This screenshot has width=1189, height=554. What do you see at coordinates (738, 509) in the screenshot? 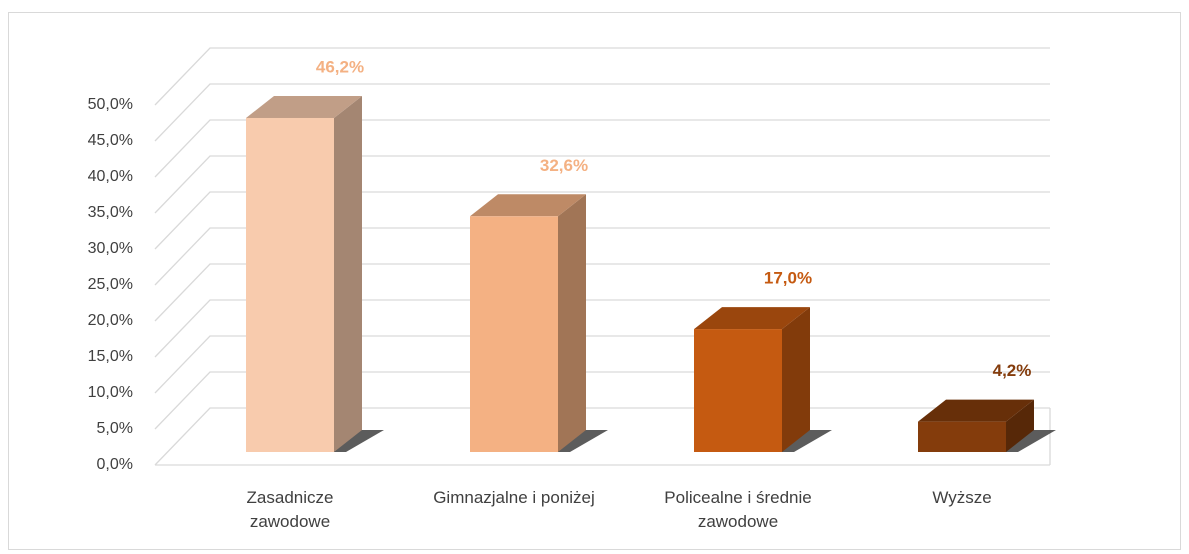
I see `x-tick-label: Policealne i średnie zawodowe` at bounding box center [738, 509].